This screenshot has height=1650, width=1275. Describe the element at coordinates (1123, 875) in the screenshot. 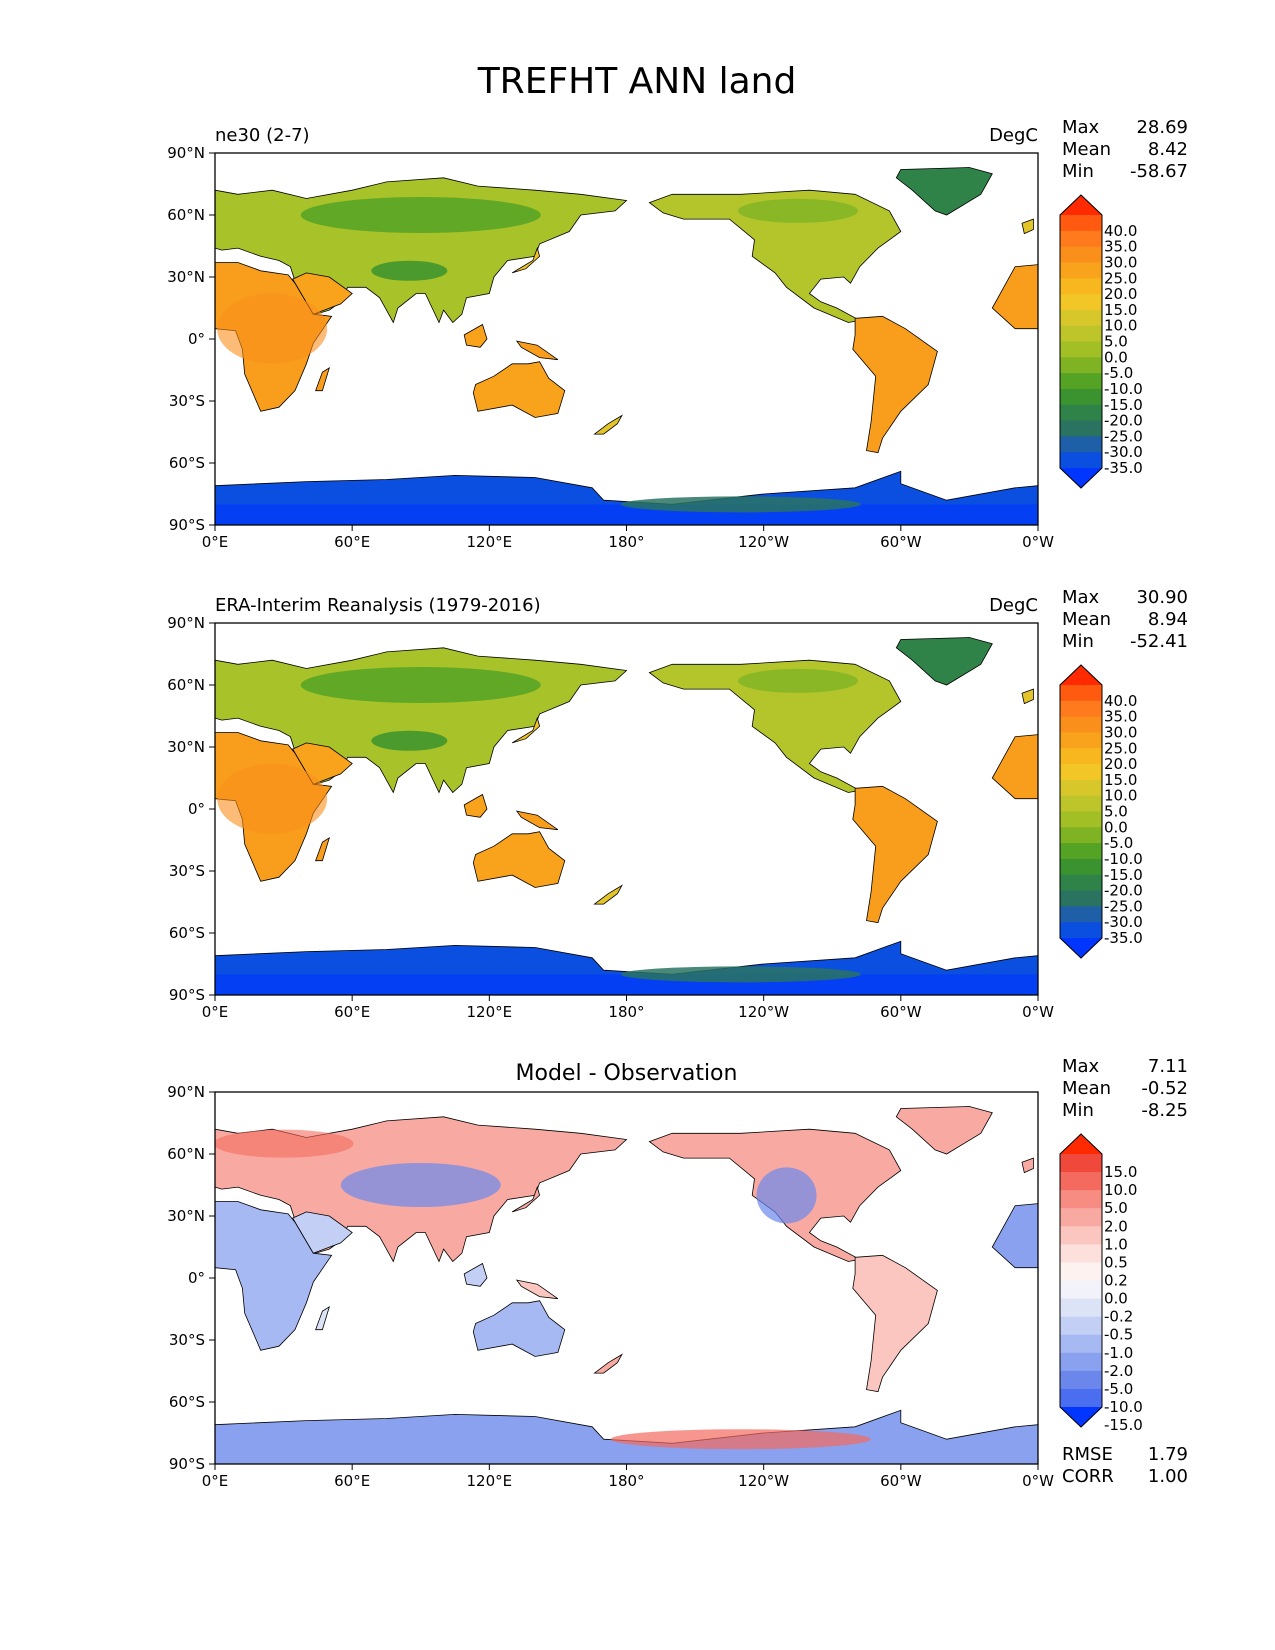

I see `colorbar-tick-label: -15.0` at that location.